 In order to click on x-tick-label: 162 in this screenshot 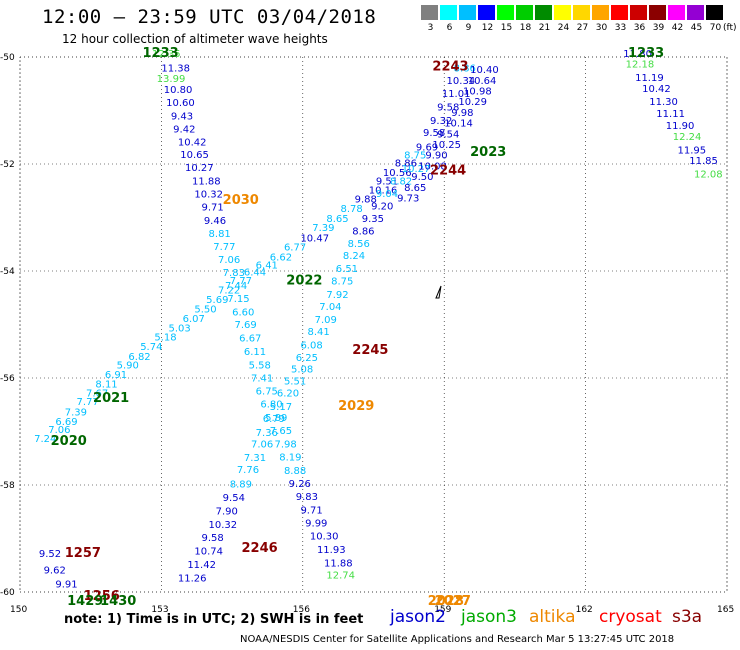, I will do `click(584, 610)`.